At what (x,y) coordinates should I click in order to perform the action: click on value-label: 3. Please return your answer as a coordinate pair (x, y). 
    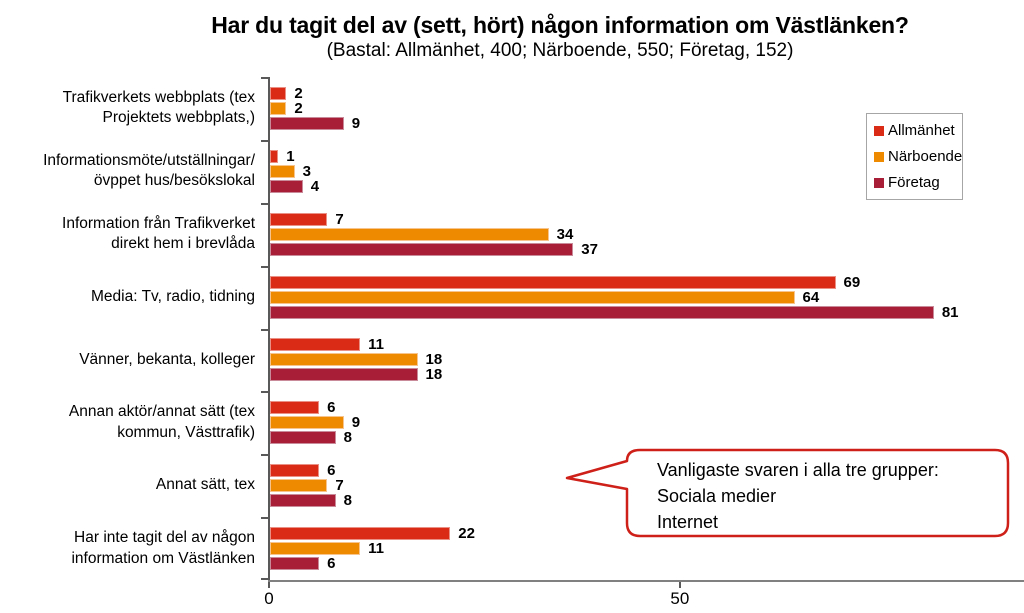
    Looking at the image, I should click on (306, 171).